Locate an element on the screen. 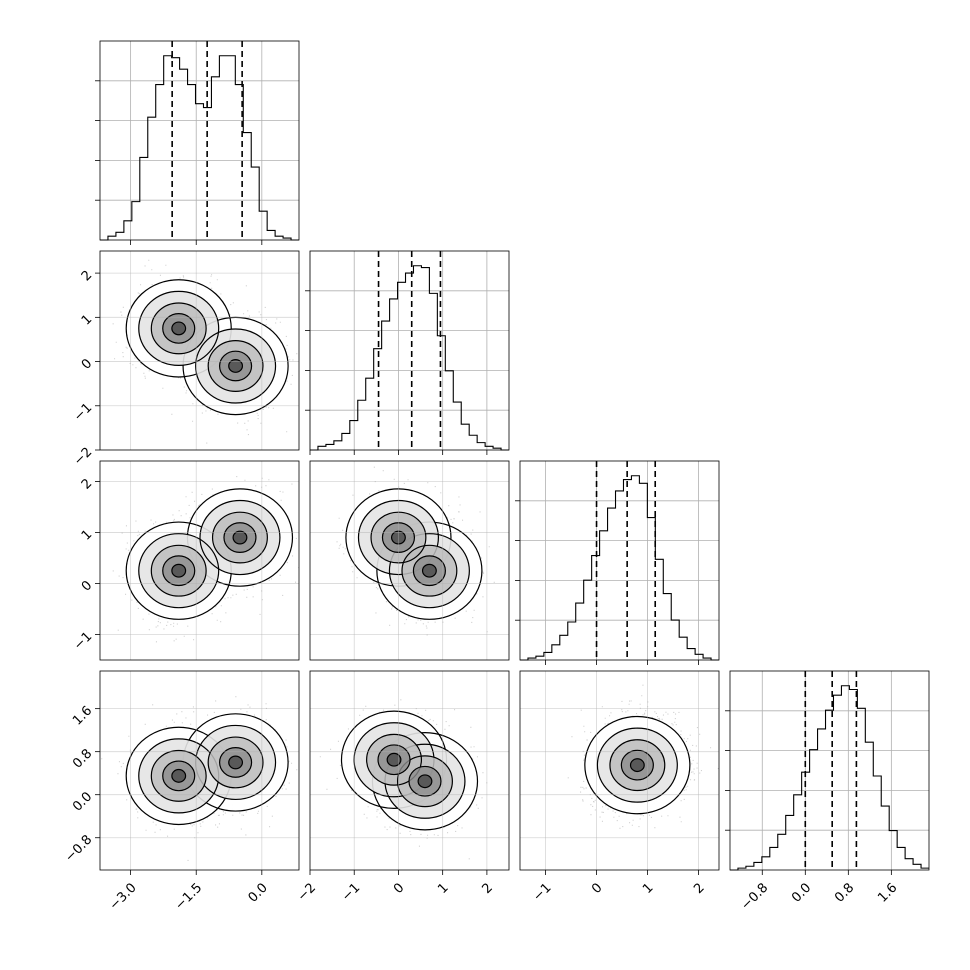 This screenshot has width=970, height=970. y-tick-label: −0.8 is located at coordinates (78, 848).